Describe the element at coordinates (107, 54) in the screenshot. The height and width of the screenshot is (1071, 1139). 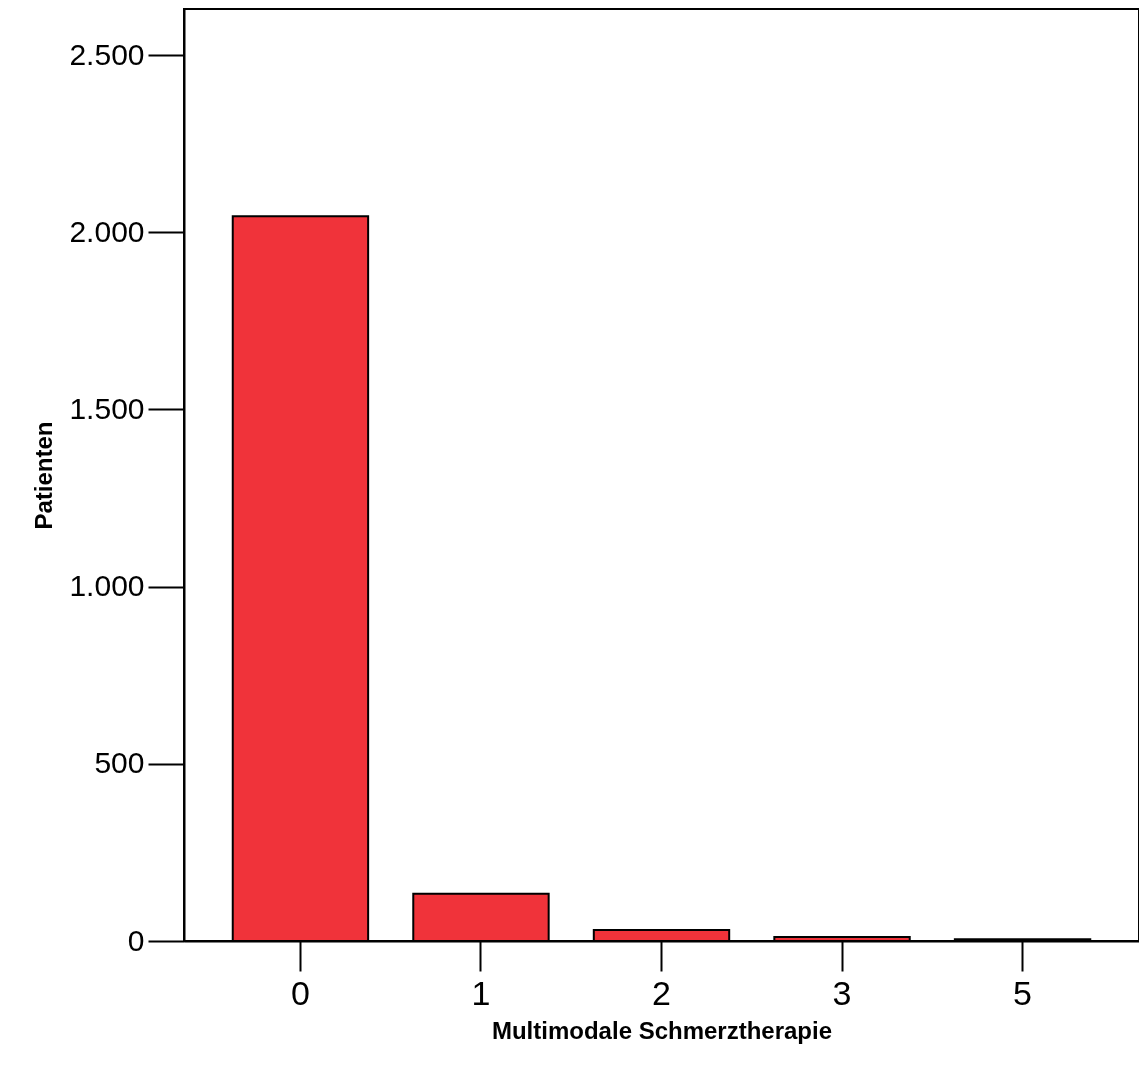
I see `y-tick-label: 2.500` at that location.